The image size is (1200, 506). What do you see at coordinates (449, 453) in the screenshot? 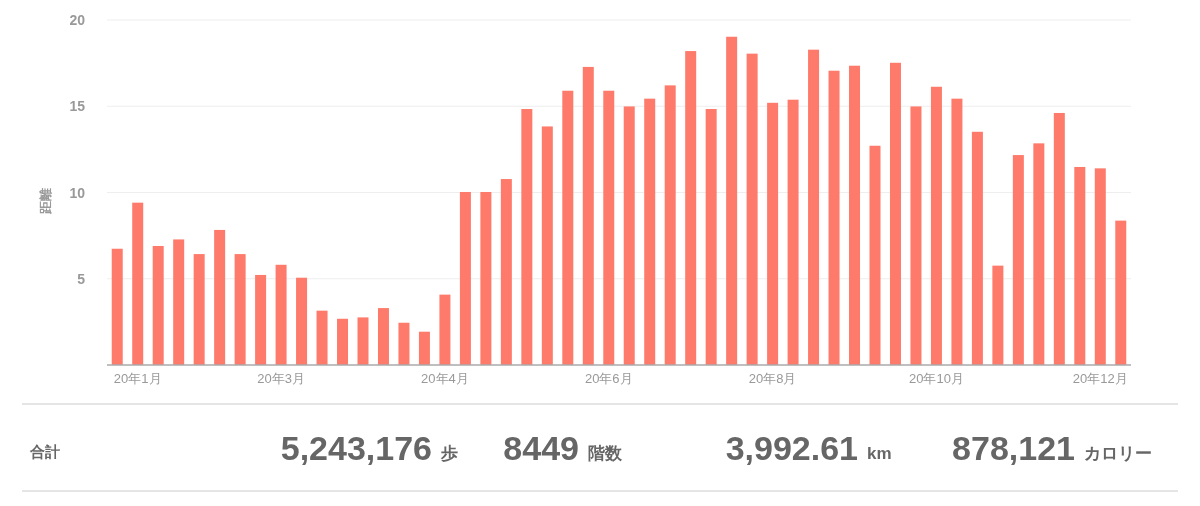
I see `text: 歩` at bounding box center [449, 453].